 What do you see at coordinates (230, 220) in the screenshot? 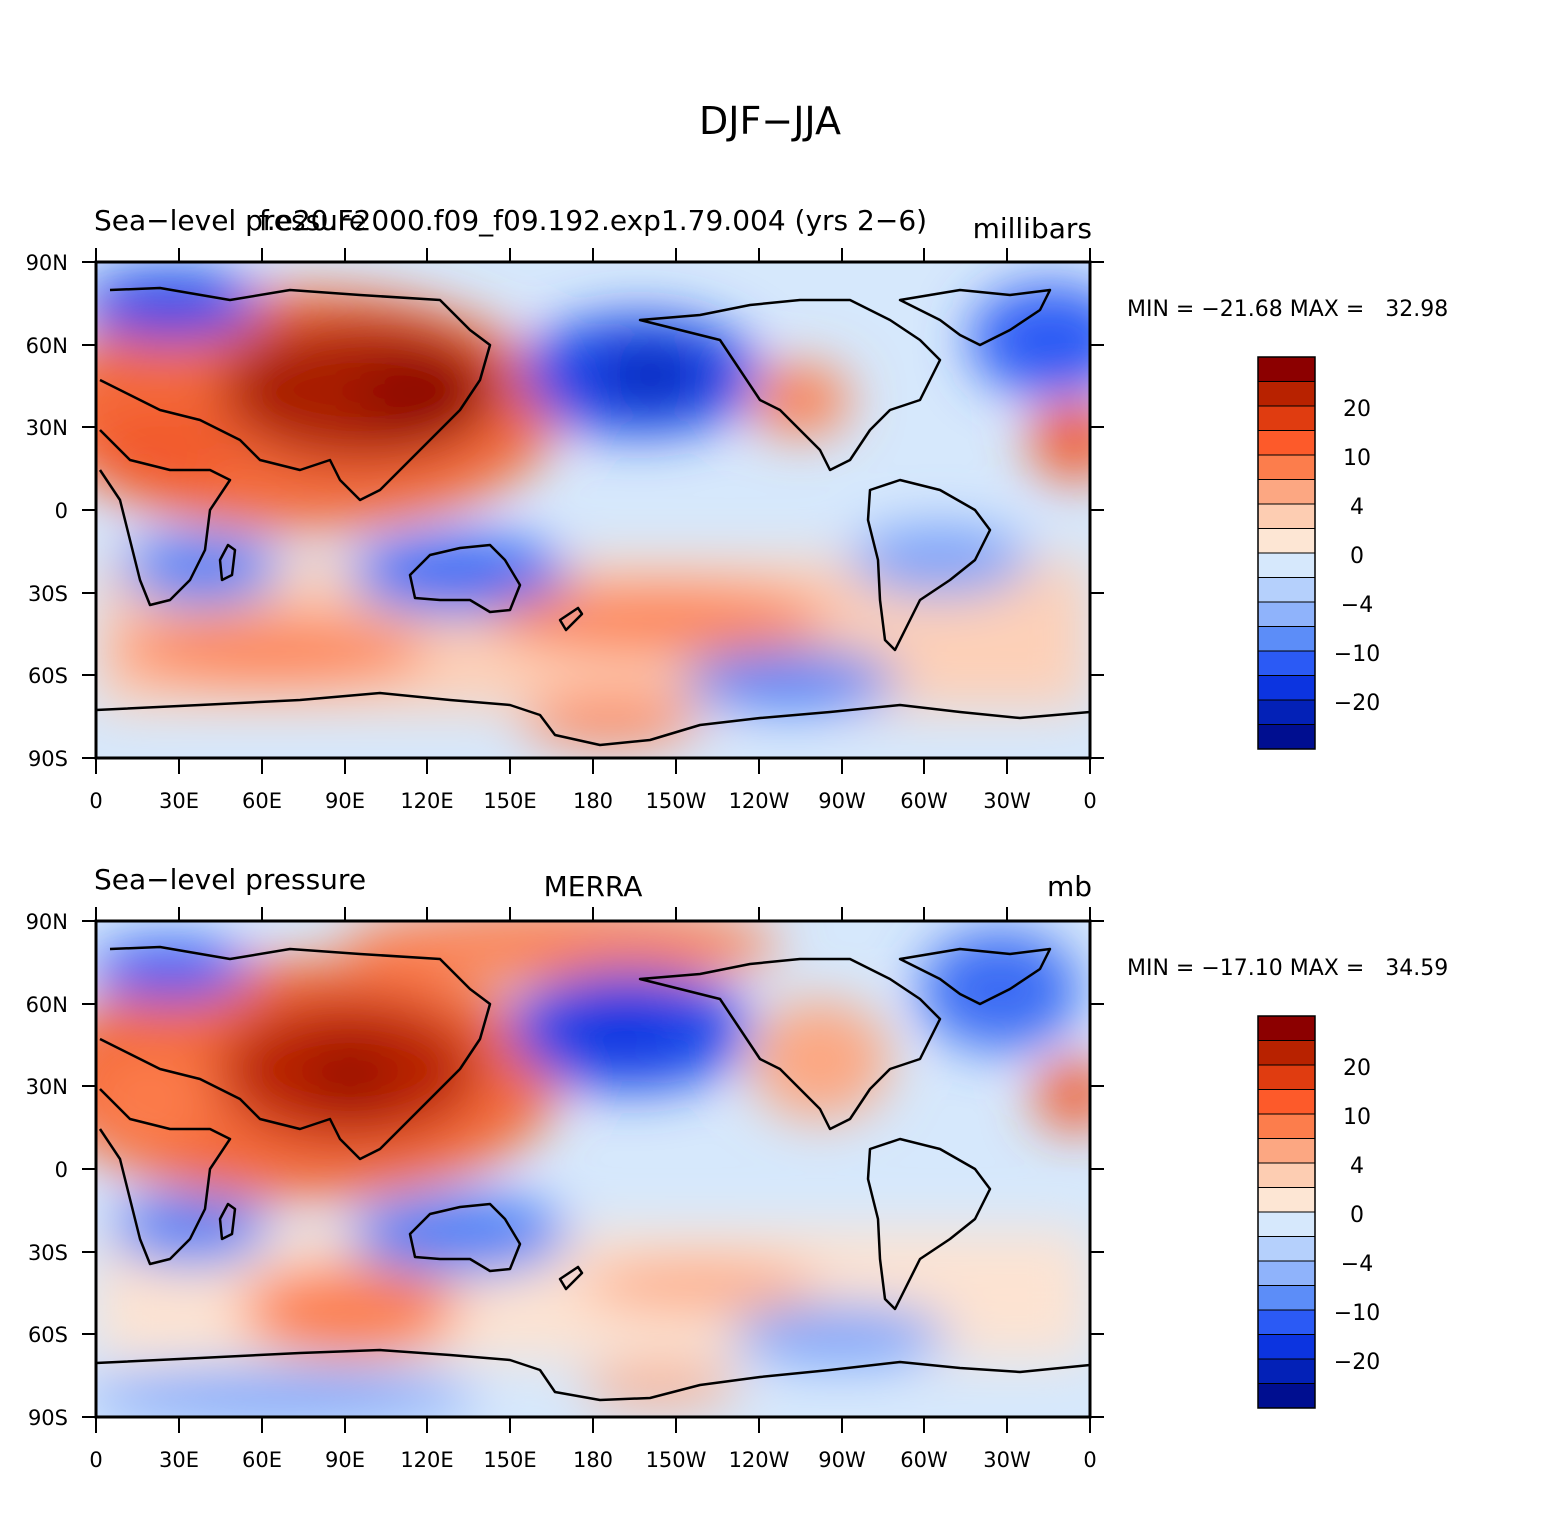
I see `panel-model-left-title: Sea−level pressure` at bounding box center [230, 220].